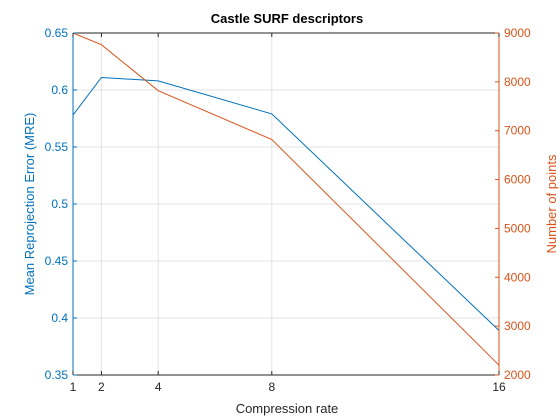 Image resolution: width=560 pixels, height=420 pixels. What do you see at coordinates (57, 375) in the screenshot?
I see `left-y-tick-label: 0.35` at bounding box center [57, 375].